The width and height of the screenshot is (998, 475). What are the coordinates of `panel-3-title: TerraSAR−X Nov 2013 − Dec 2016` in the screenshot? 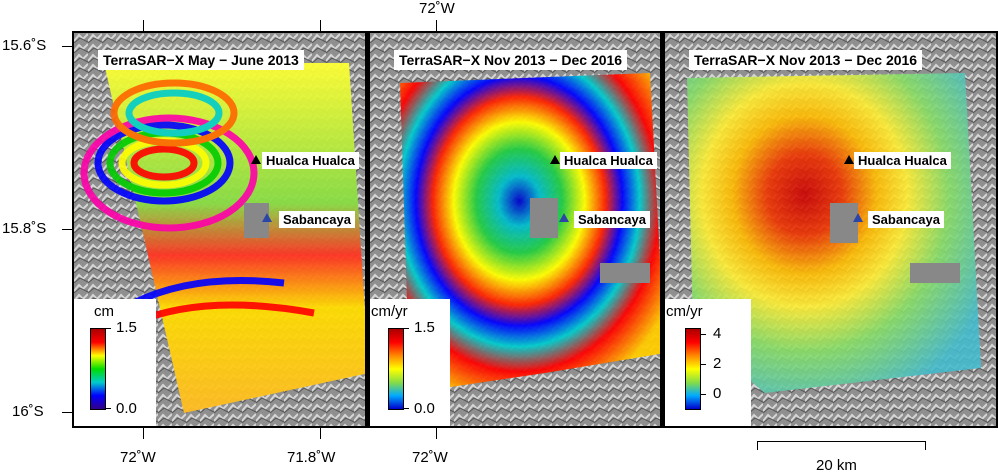 It's located at (806, 60).